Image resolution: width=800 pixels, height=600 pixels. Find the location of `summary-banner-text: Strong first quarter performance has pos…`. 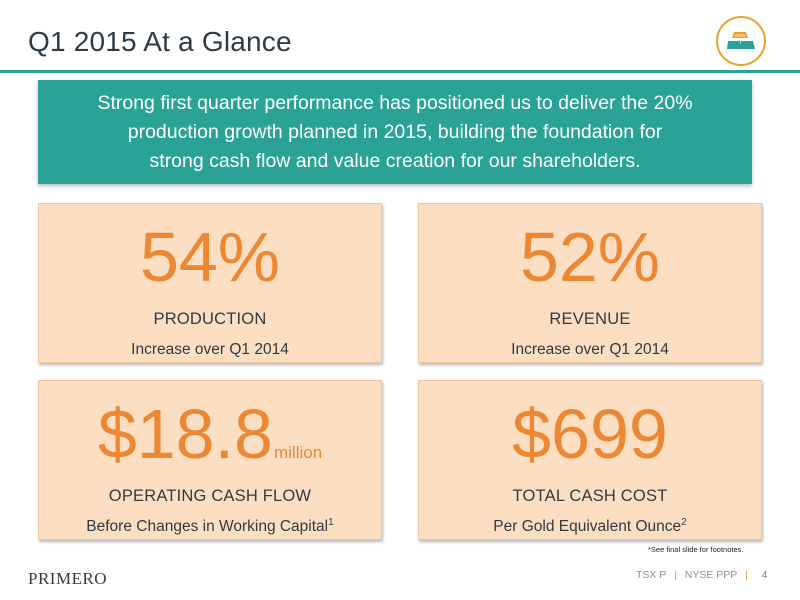

summary-banner-text: Strong first quarter performance has pos… is located at coordinates (395, 131).